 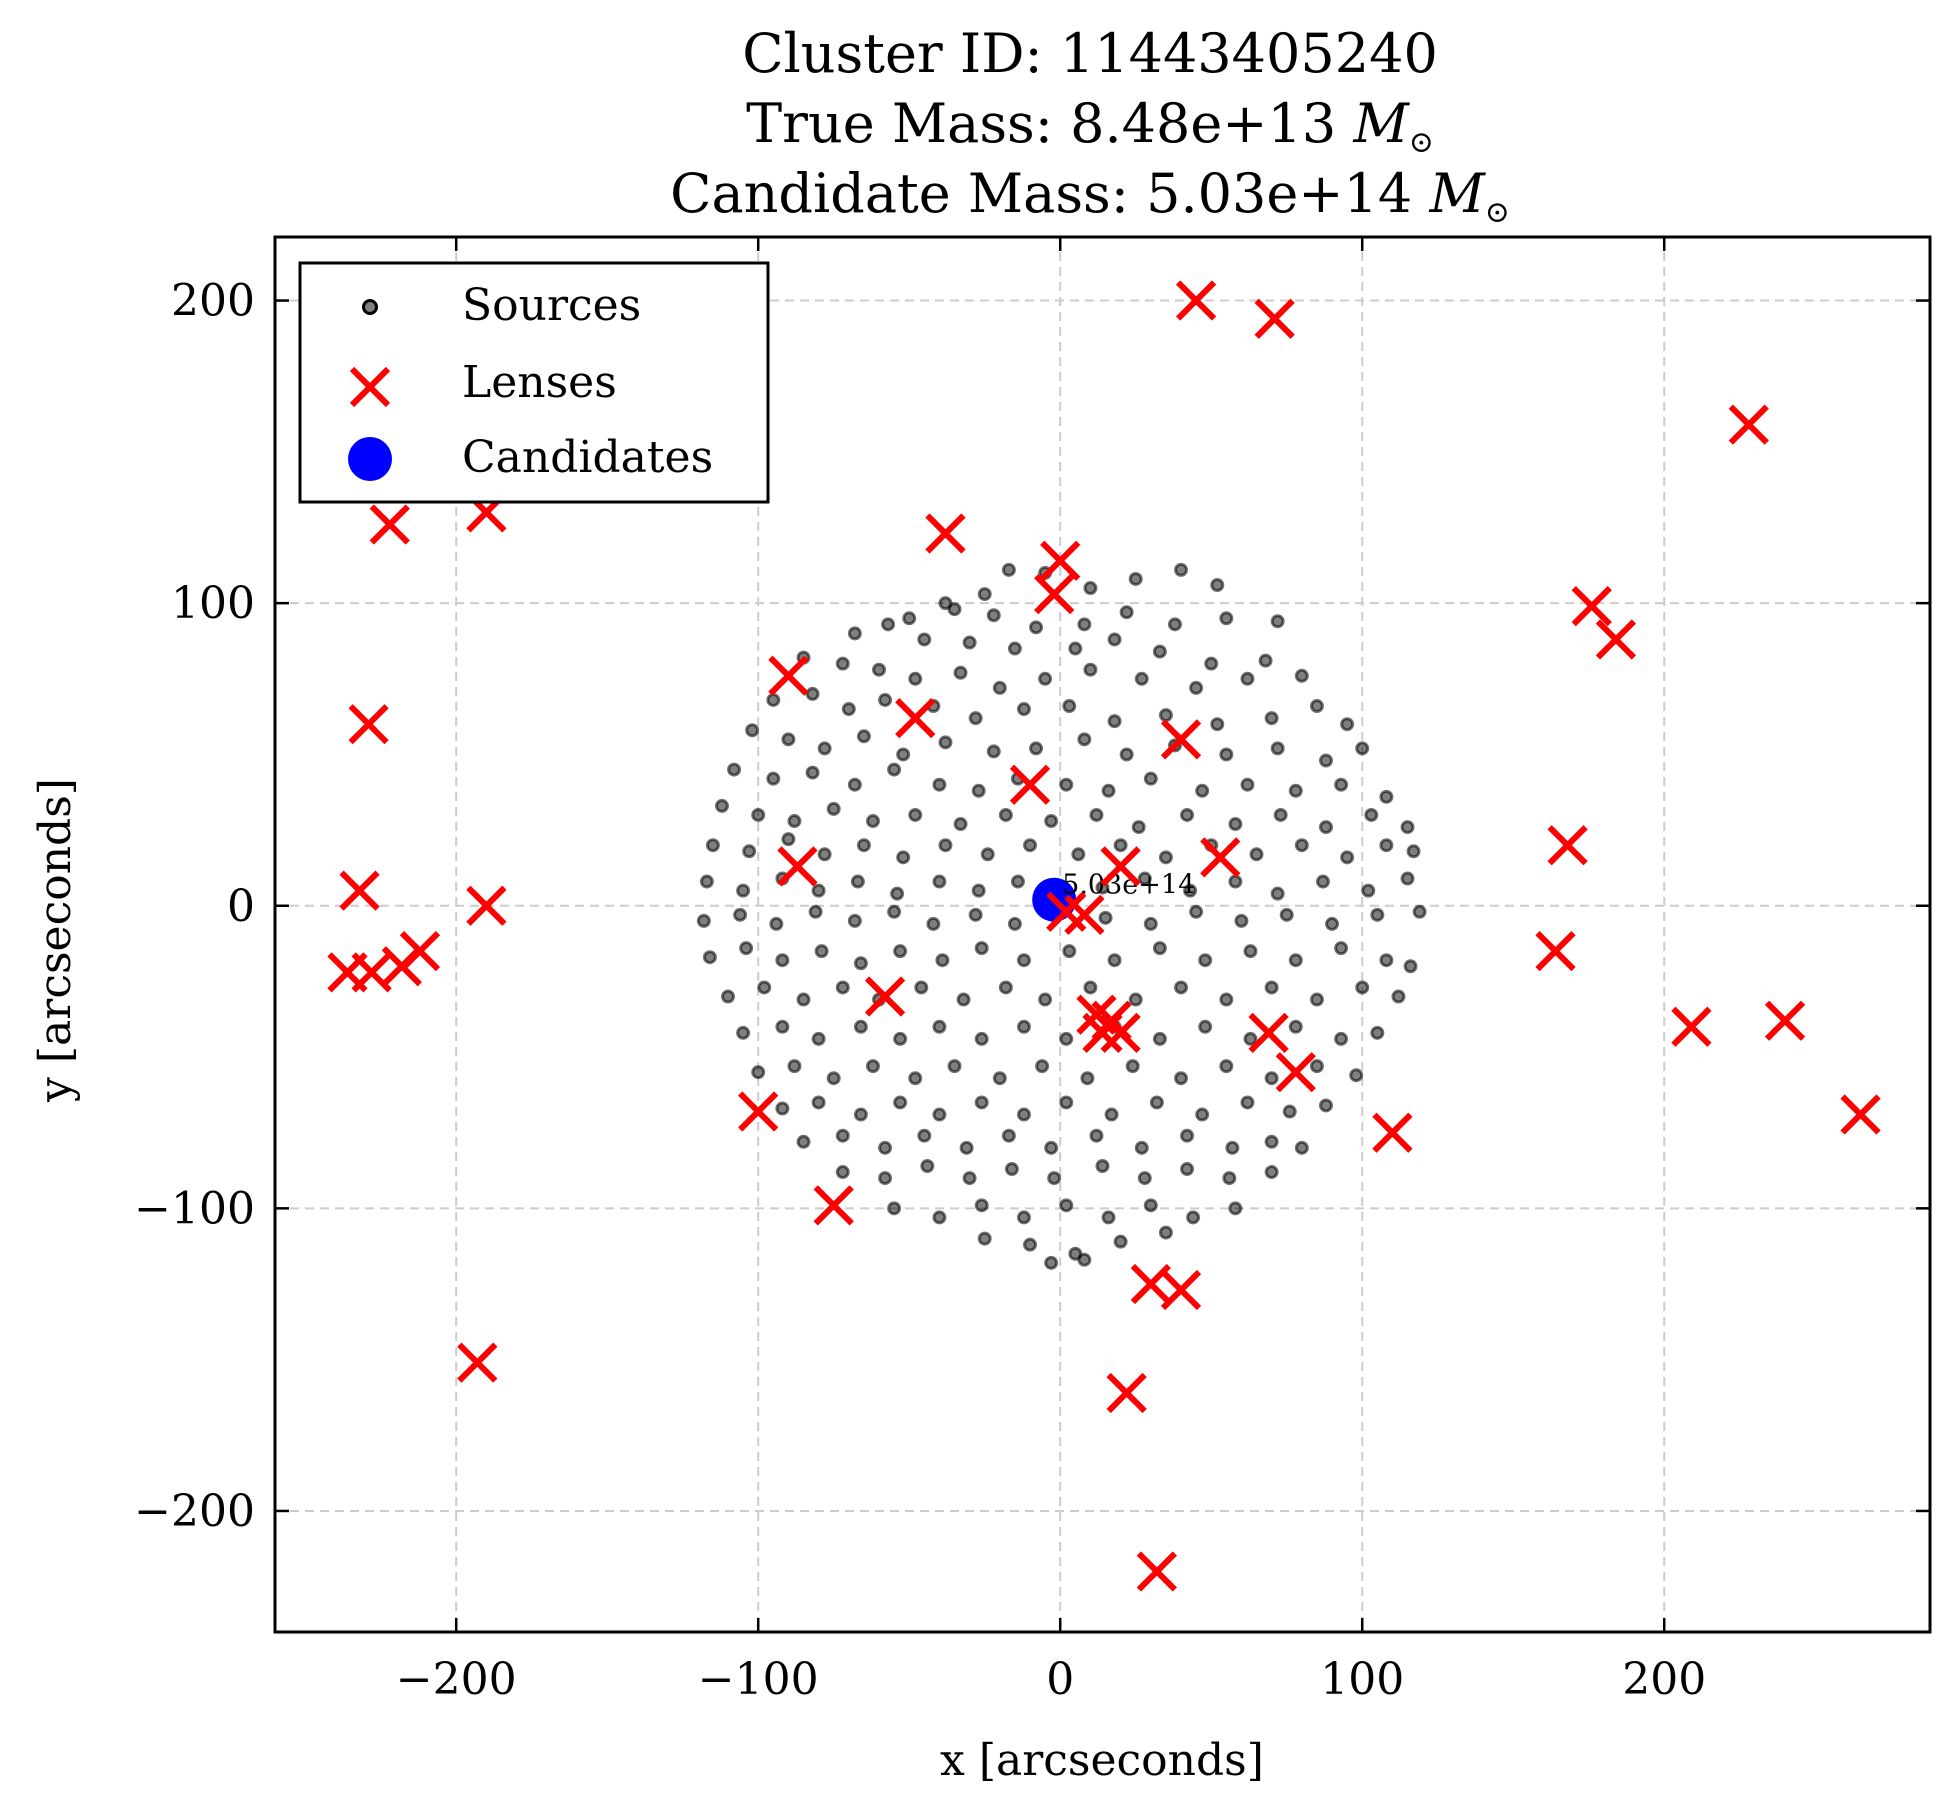 What do you see at coordinates (1090, 53) in the screenshot?
I see `title-line-cluster-id: Cluster ID: 11443405240` at bounding box center [1090, 53].